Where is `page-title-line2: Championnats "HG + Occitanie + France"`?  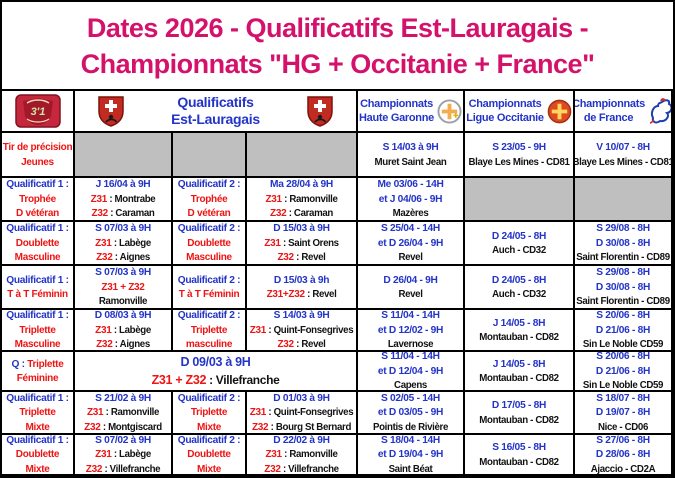 page-title-line2: Championnats "HG + Occitanie + France" is located at coordinates (337, 63).